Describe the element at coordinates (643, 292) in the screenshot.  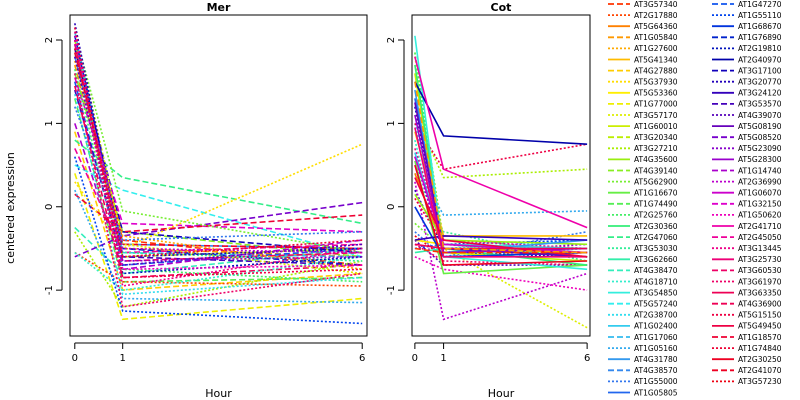
I see `legend-item: AT3G54850` at that location.